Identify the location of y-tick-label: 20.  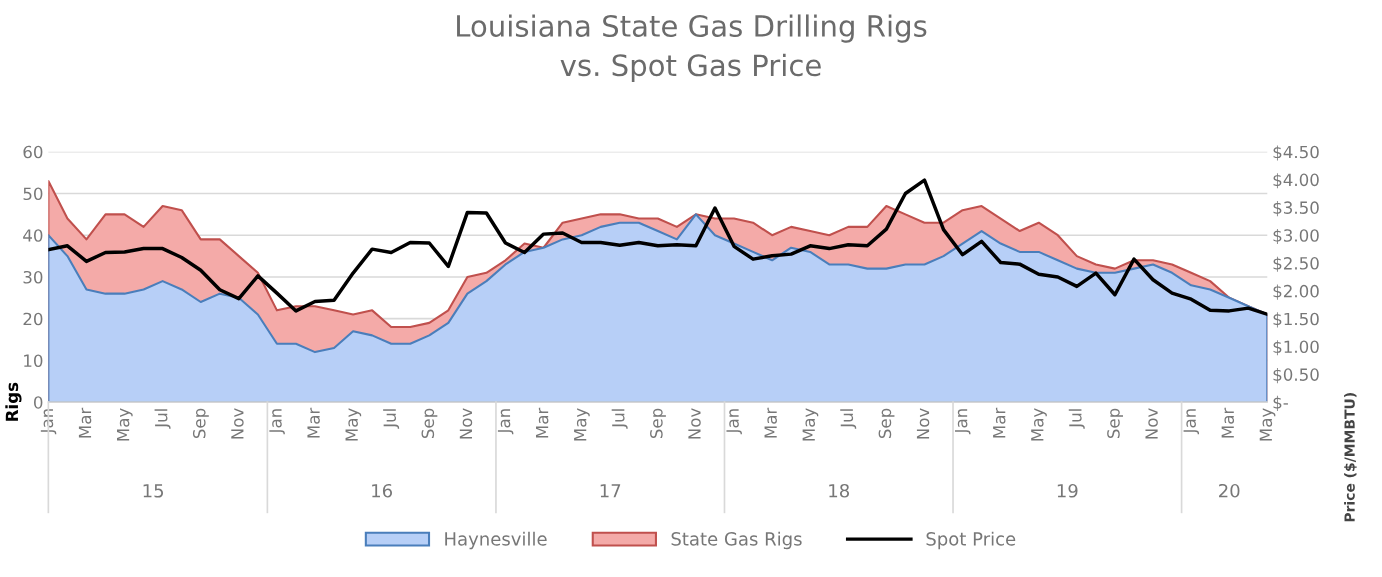
(33, 319).